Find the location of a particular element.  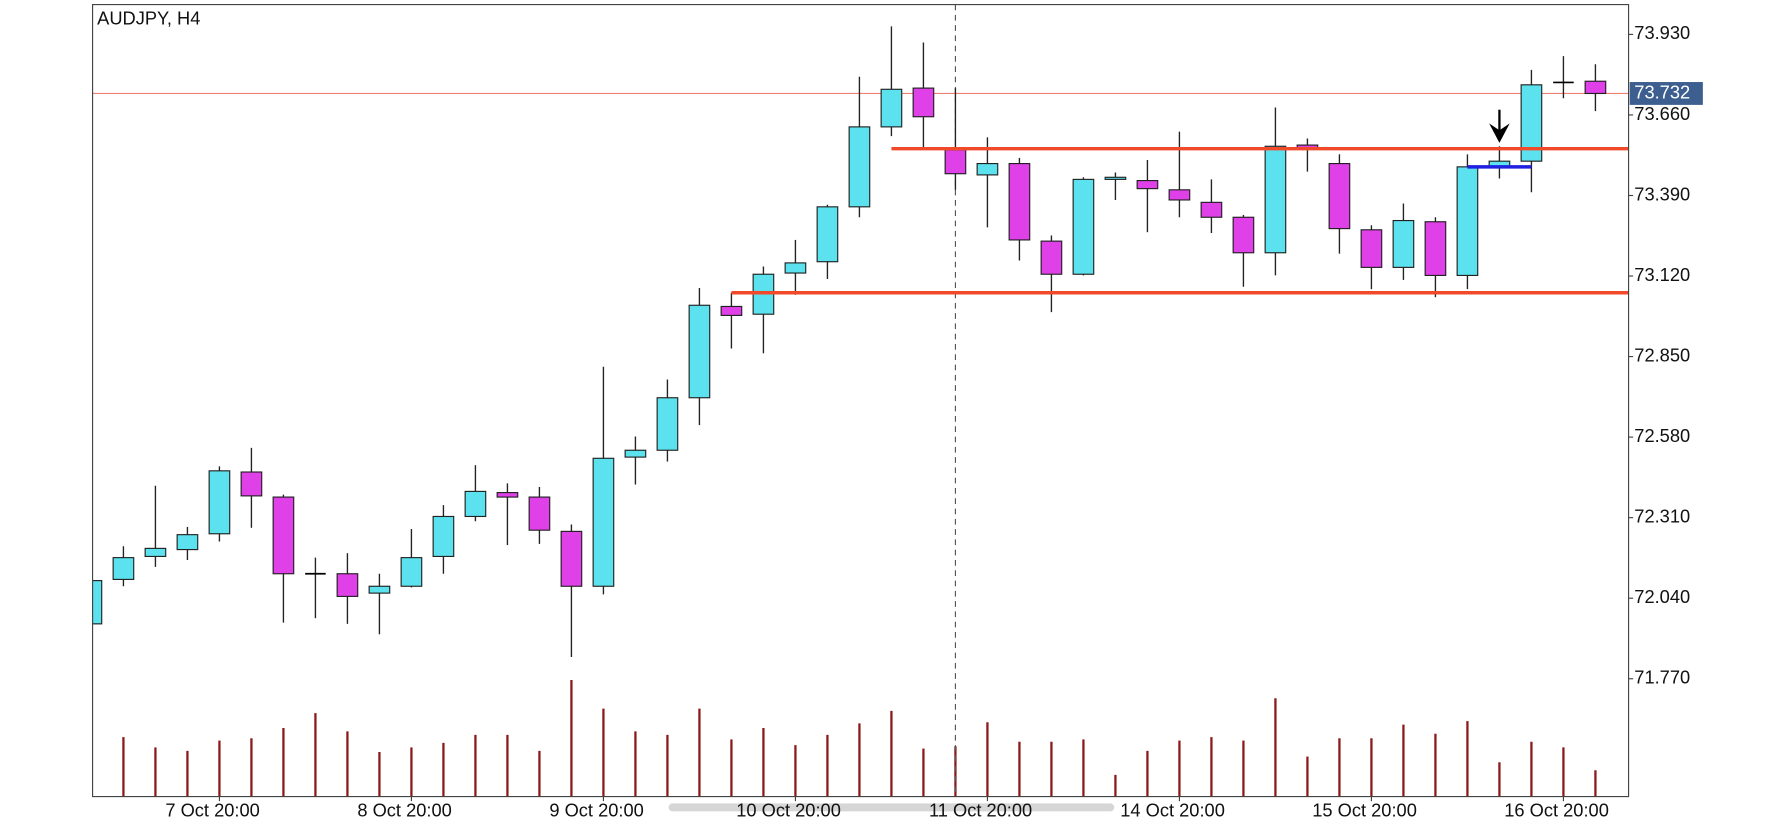

x-tick-label: 15 Oct 20:00 is located at coordinates (1364, 809).